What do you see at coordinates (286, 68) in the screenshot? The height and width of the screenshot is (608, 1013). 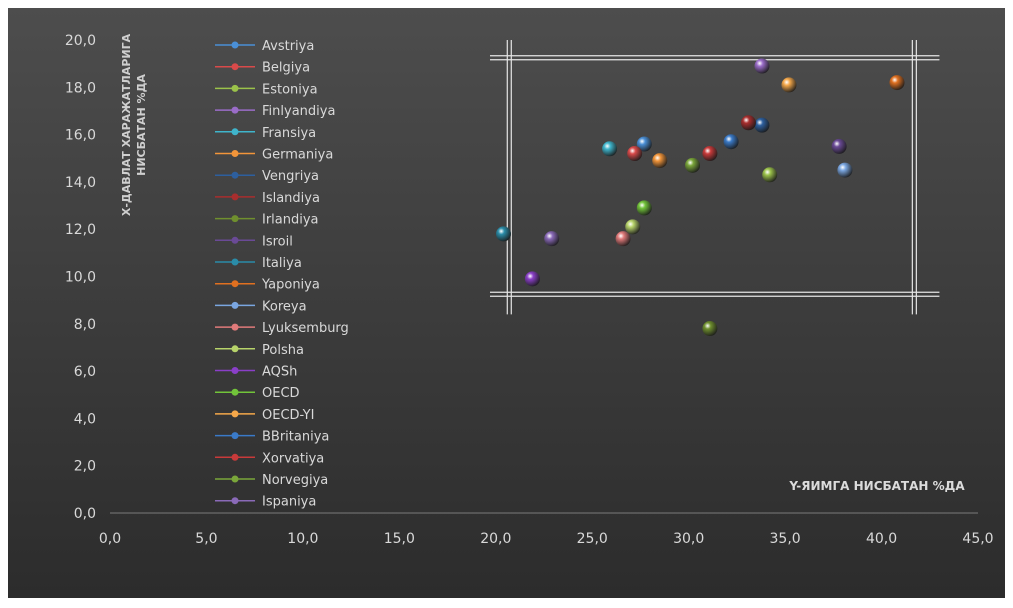 I see `legend-label: Belgiya` at bounding box center [286, 68].